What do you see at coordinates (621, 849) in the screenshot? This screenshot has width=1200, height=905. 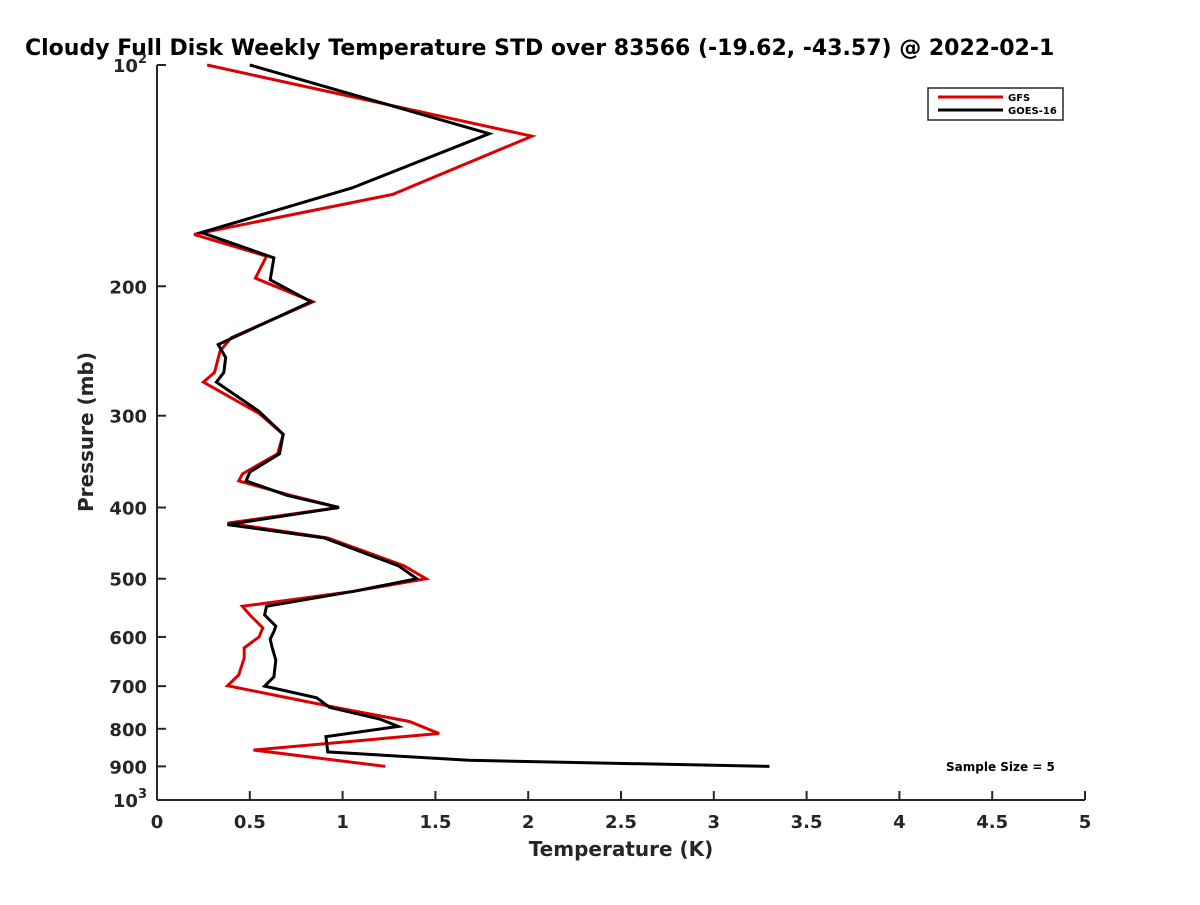 I see `x-axis-label: Temperature (K)` at bounding box center [621, 849].